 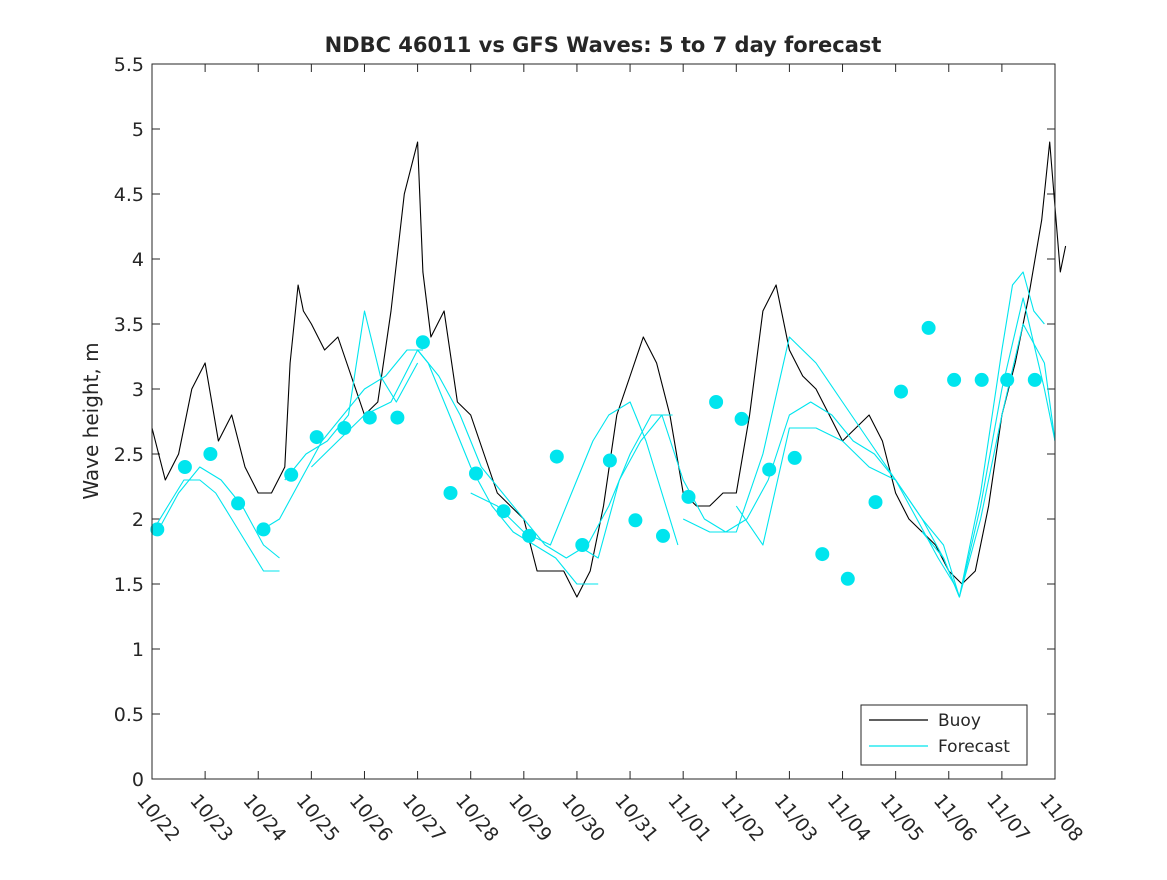 I want to click on y-tick-label: 0.5, so click(x=129, y=715).